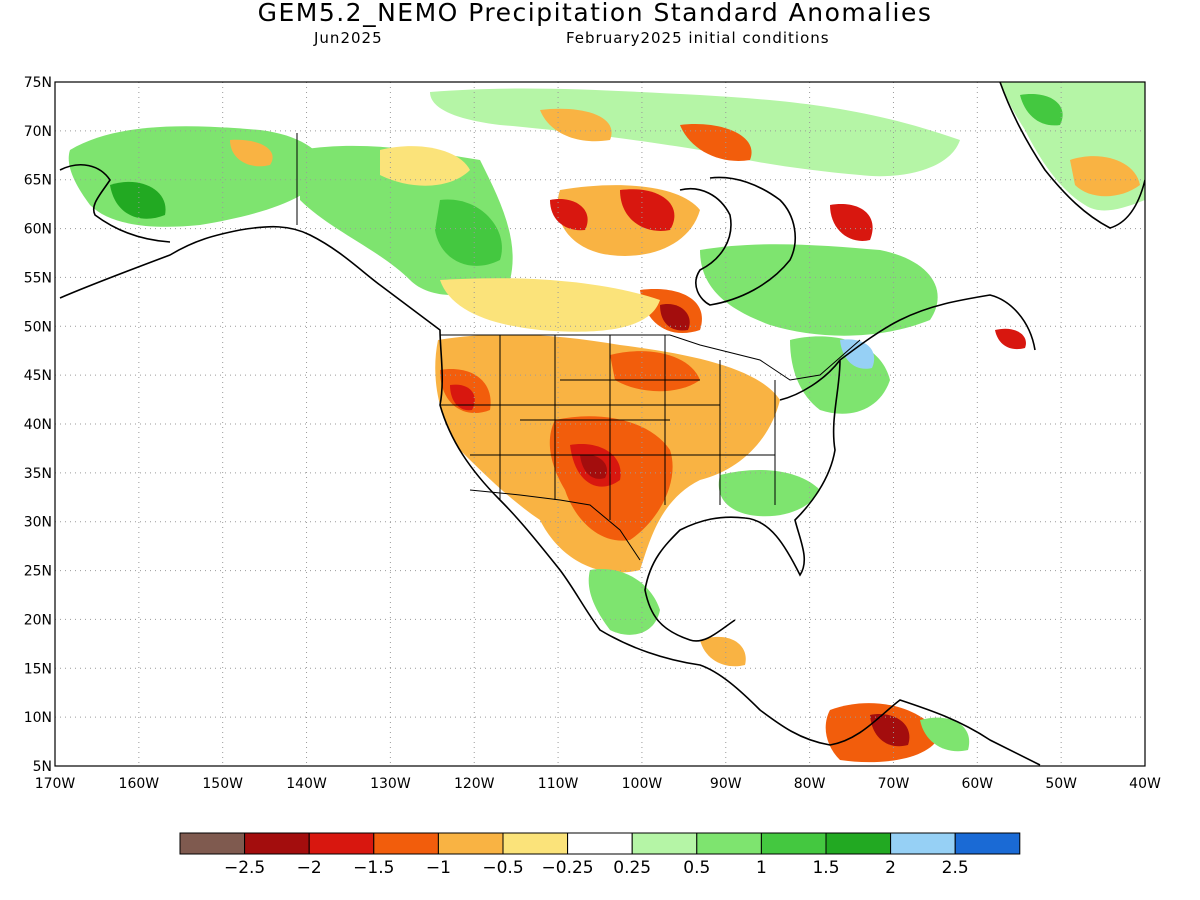  What do you see at coordinates (139, 784) in the screenshot?
I see `longitude-label: 160W` at bounding box center [139, 784].